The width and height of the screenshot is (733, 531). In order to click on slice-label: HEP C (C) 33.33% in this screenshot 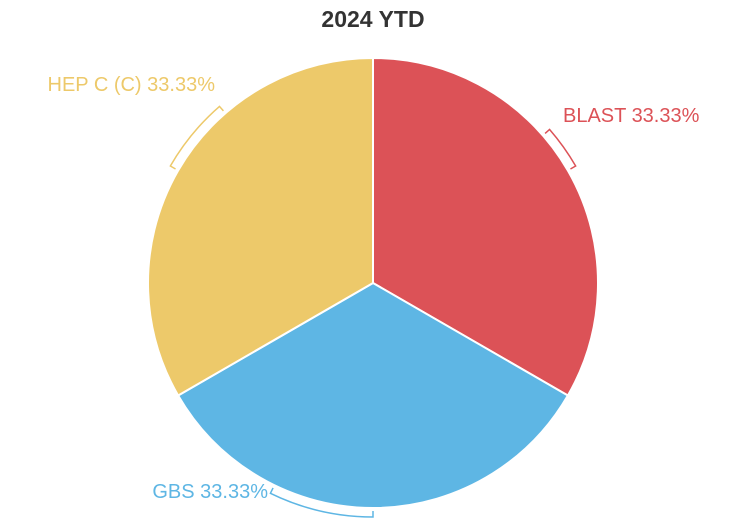, I will do `click(132, 85)`.